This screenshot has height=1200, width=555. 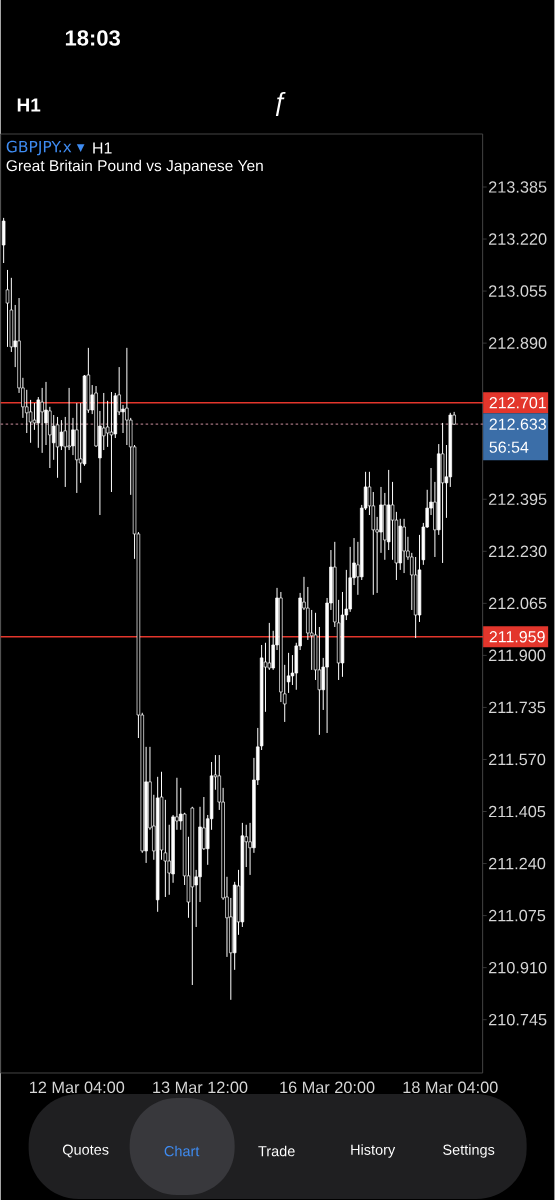 What do you see at coordinates (517, 915) in the screenshot?
I see `y-tick-label: 211.075` at bounding box center [517, 915].